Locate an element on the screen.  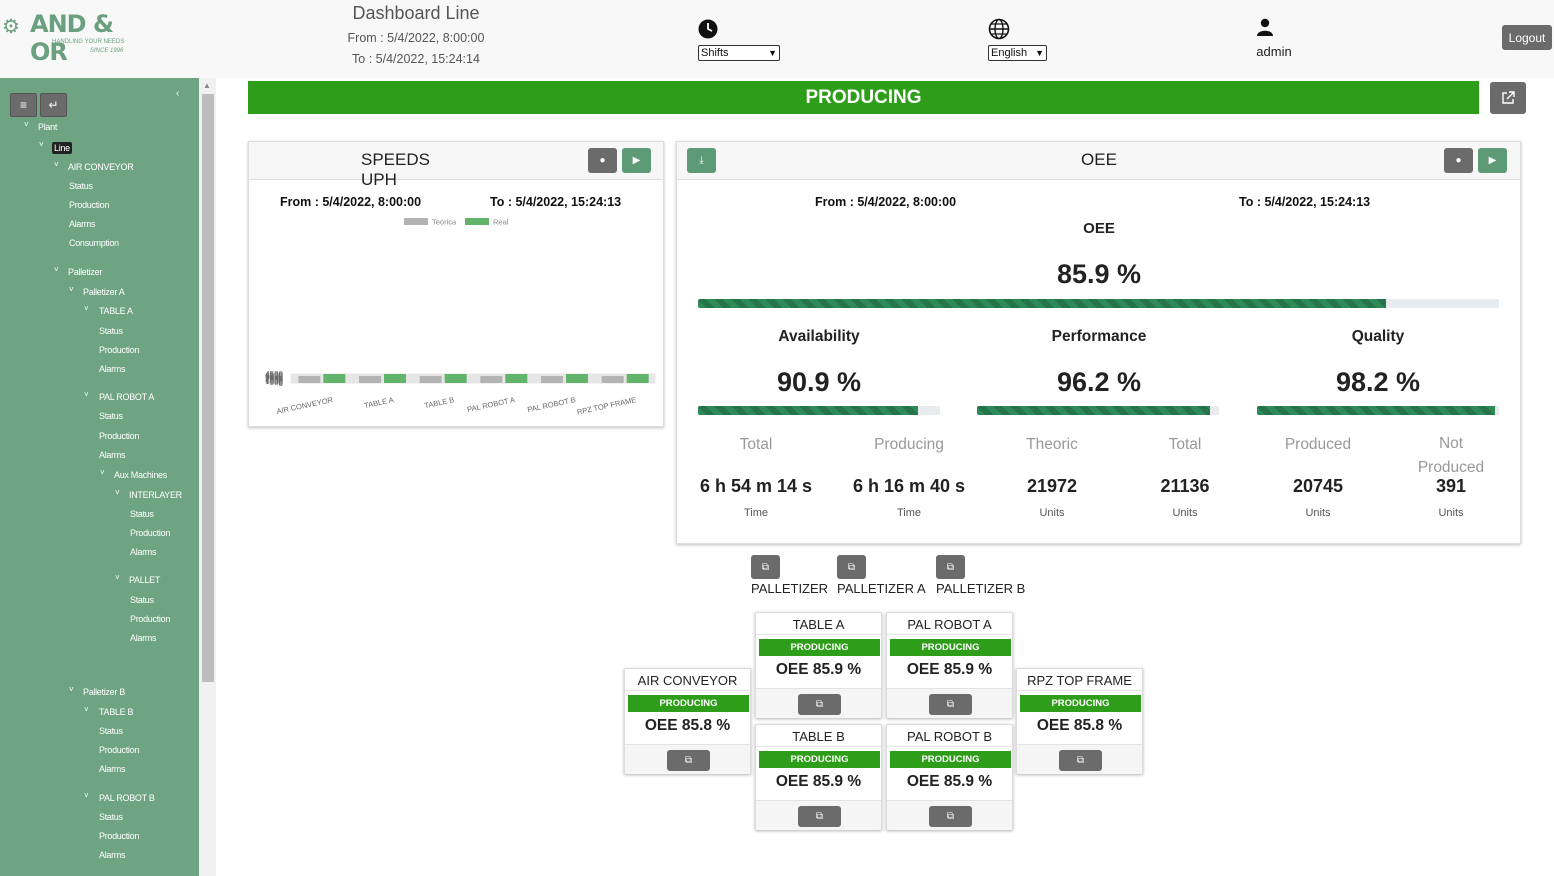
sidebar-tree-item: TABLE A is located at coordinates (116, 311).